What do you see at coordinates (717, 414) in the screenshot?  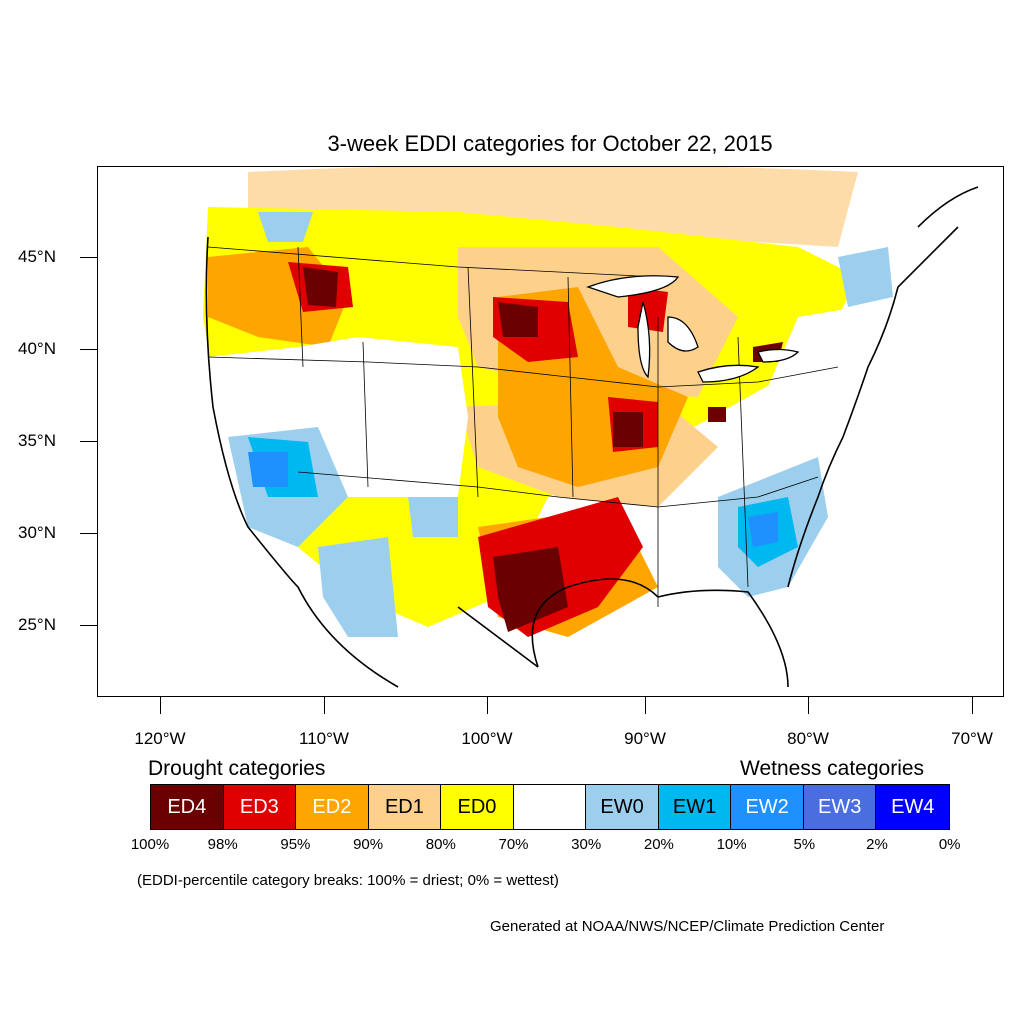 I see `region-ed4-ohio` at bounding box center [717, 414].